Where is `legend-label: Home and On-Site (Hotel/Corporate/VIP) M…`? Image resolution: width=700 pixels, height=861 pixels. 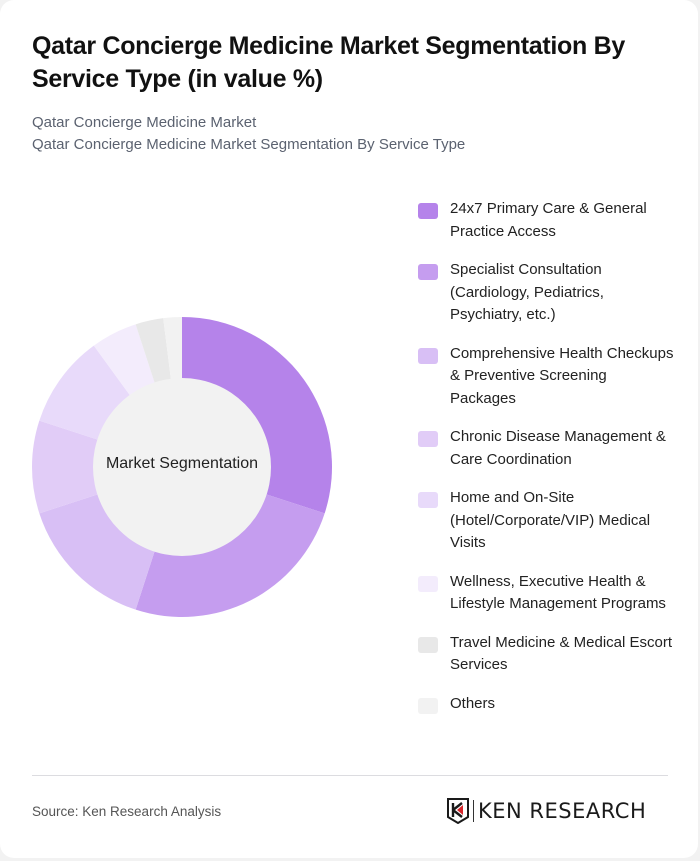 legend-label: Home and On-Site (Hotel/Corporate/VIP) M… is located at coordinates (550, 520).